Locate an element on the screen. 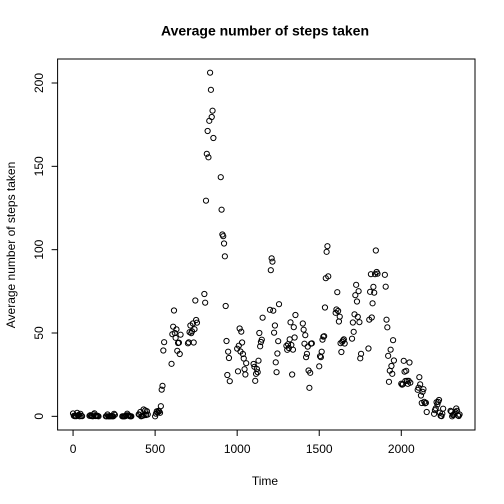 The width and height of the screenshot is (504, 504). x-tick-label: 1000 is located at coordinates (237, 449).